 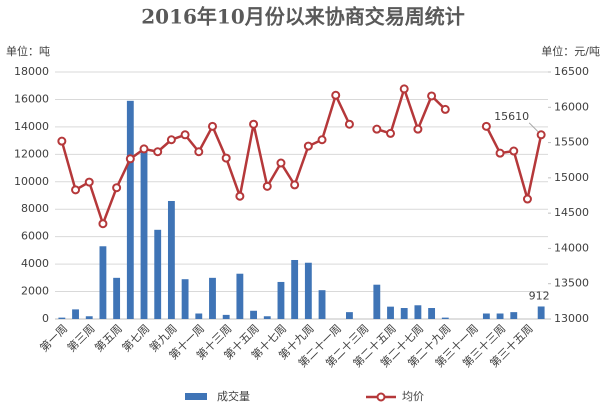 What do you see at coordinates (35, 291) in the screenshot?
I see `y-tick-label: 2000` at bounding box center [35, 291].